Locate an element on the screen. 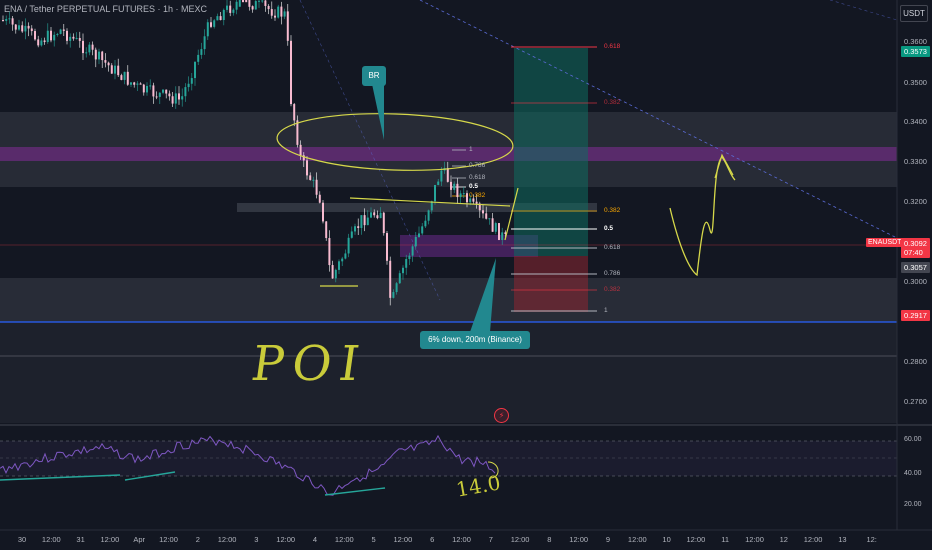 This screenshot has width=932, height=550. stop-loss-box is located at coordinates (551, 284).